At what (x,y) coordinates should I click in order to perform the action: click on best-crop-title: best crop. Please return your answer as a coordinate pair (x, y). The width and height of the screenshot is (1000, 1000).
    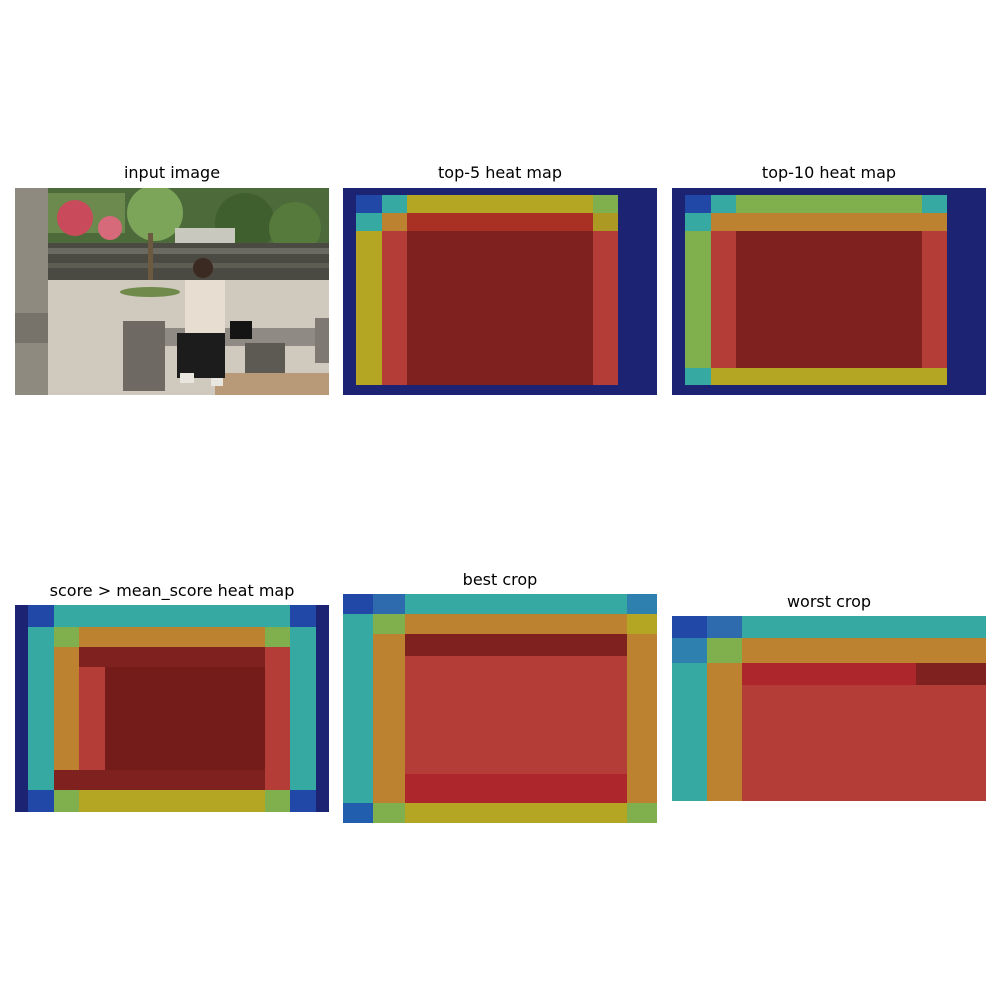
    Looking at the image, I should click on (500, 579).